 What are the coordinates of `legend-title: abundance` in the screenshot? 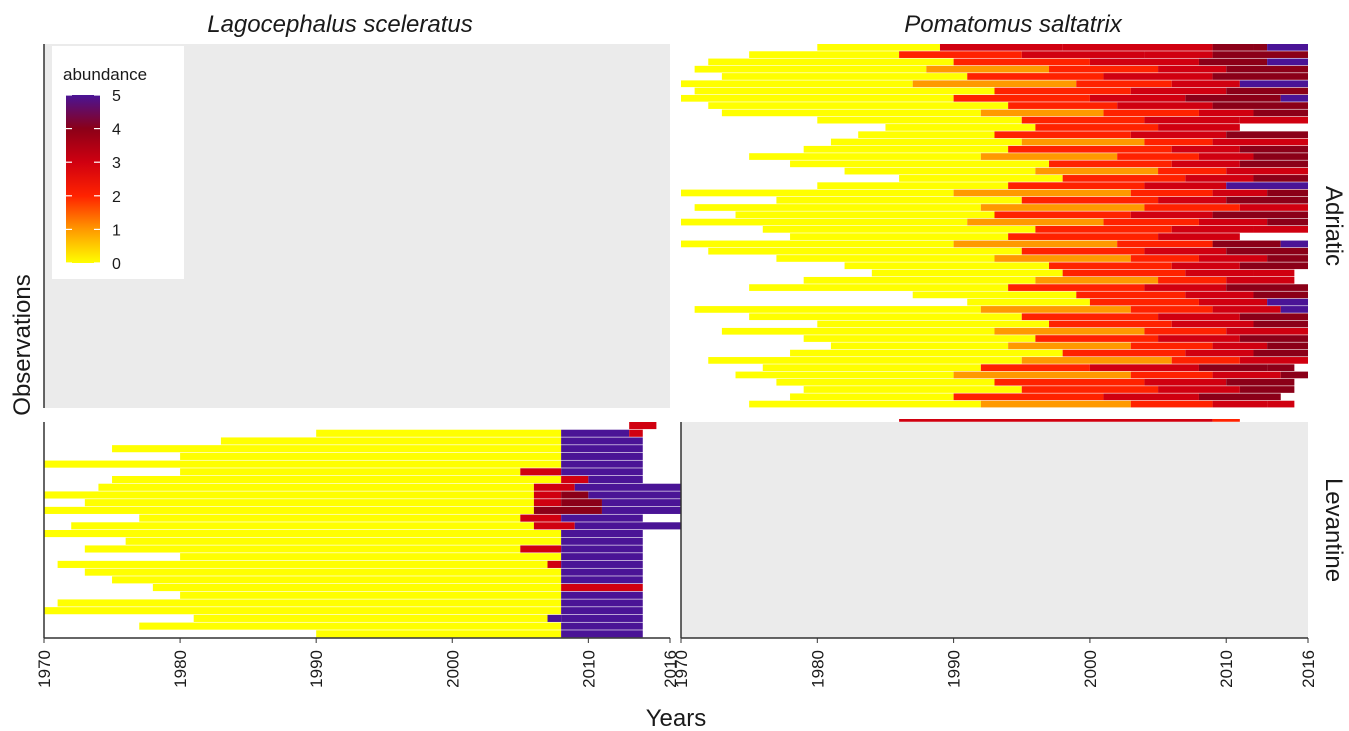 It's located at (105, 74).